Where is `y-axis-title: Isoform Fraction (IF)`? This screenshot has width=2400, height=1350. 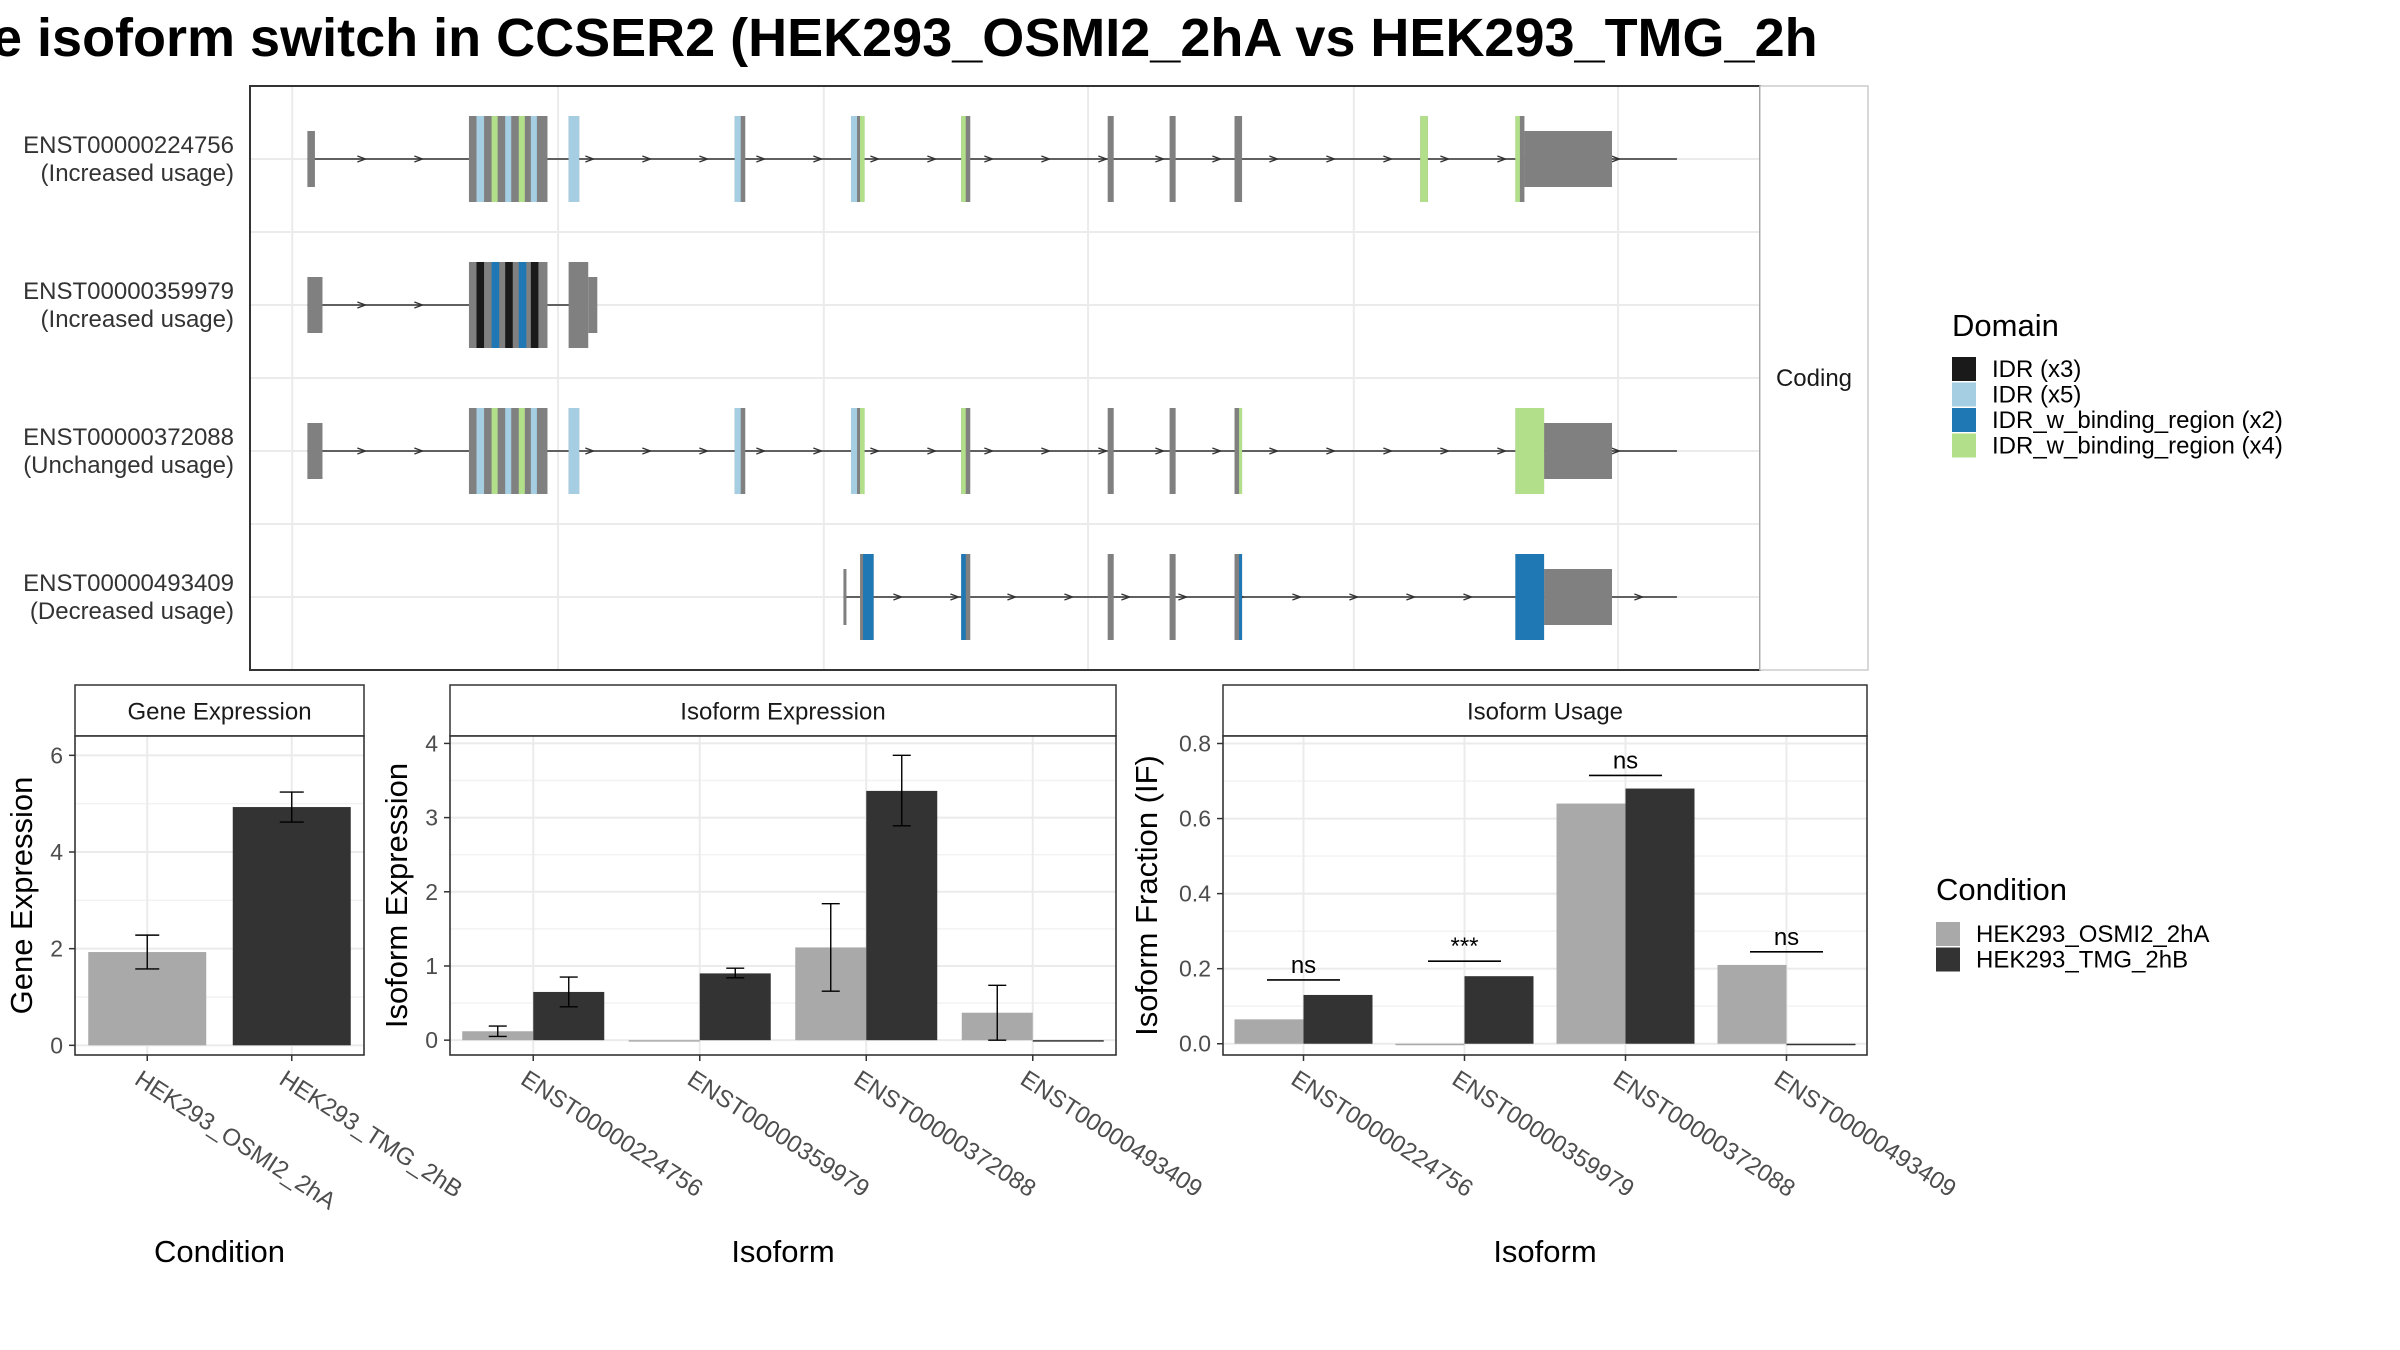
y-axis-title: Isoform Fraction (IF) is located at coordinates (1146, 895).